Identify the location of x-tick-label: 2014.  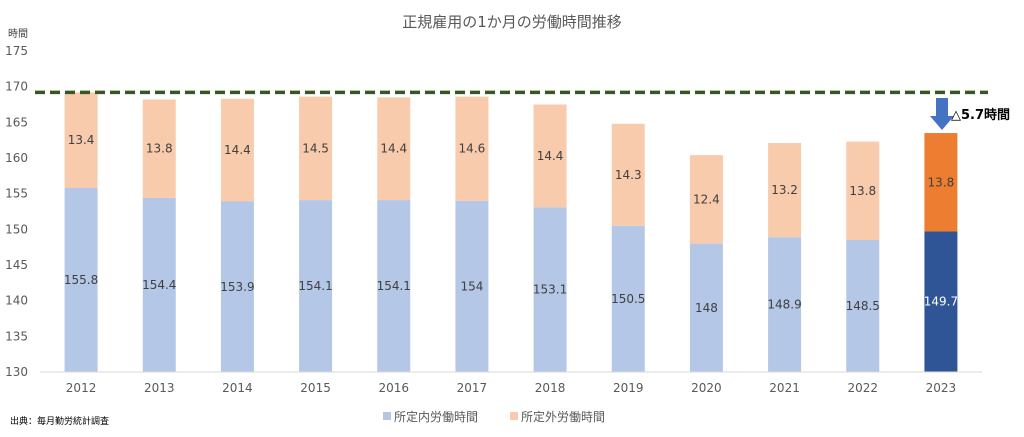
(237, 388).